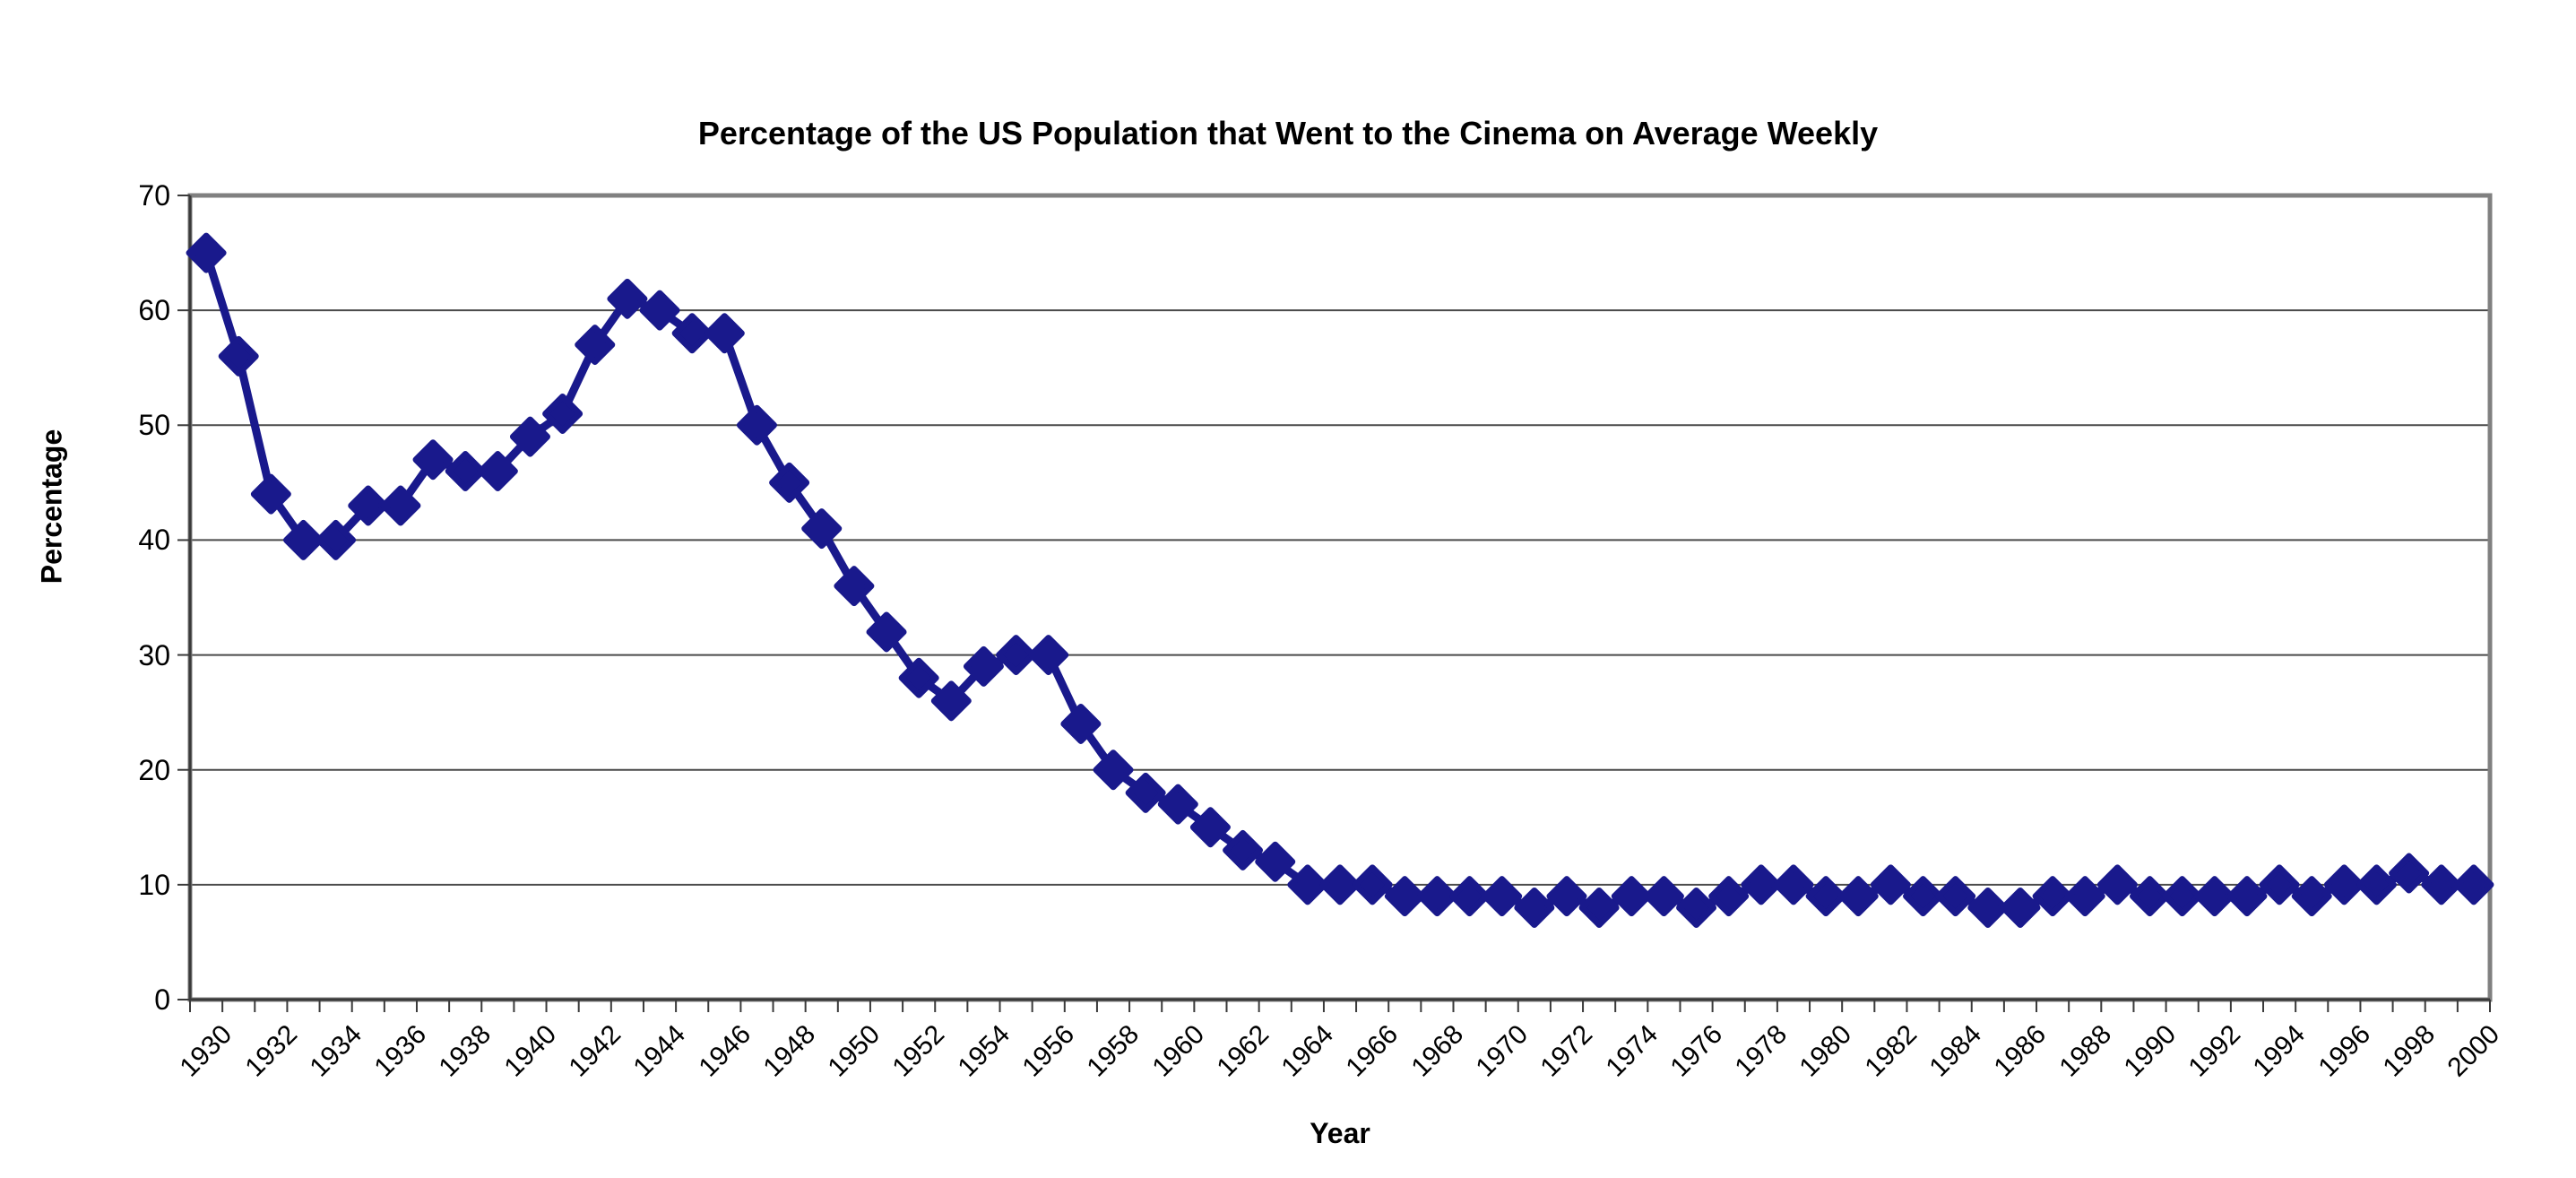 The width and height of the screenshot is (2576, 1178). Describe the element at coordinates (162, 999) in the screenshot. I see `y-tick-label: 0` at that location.